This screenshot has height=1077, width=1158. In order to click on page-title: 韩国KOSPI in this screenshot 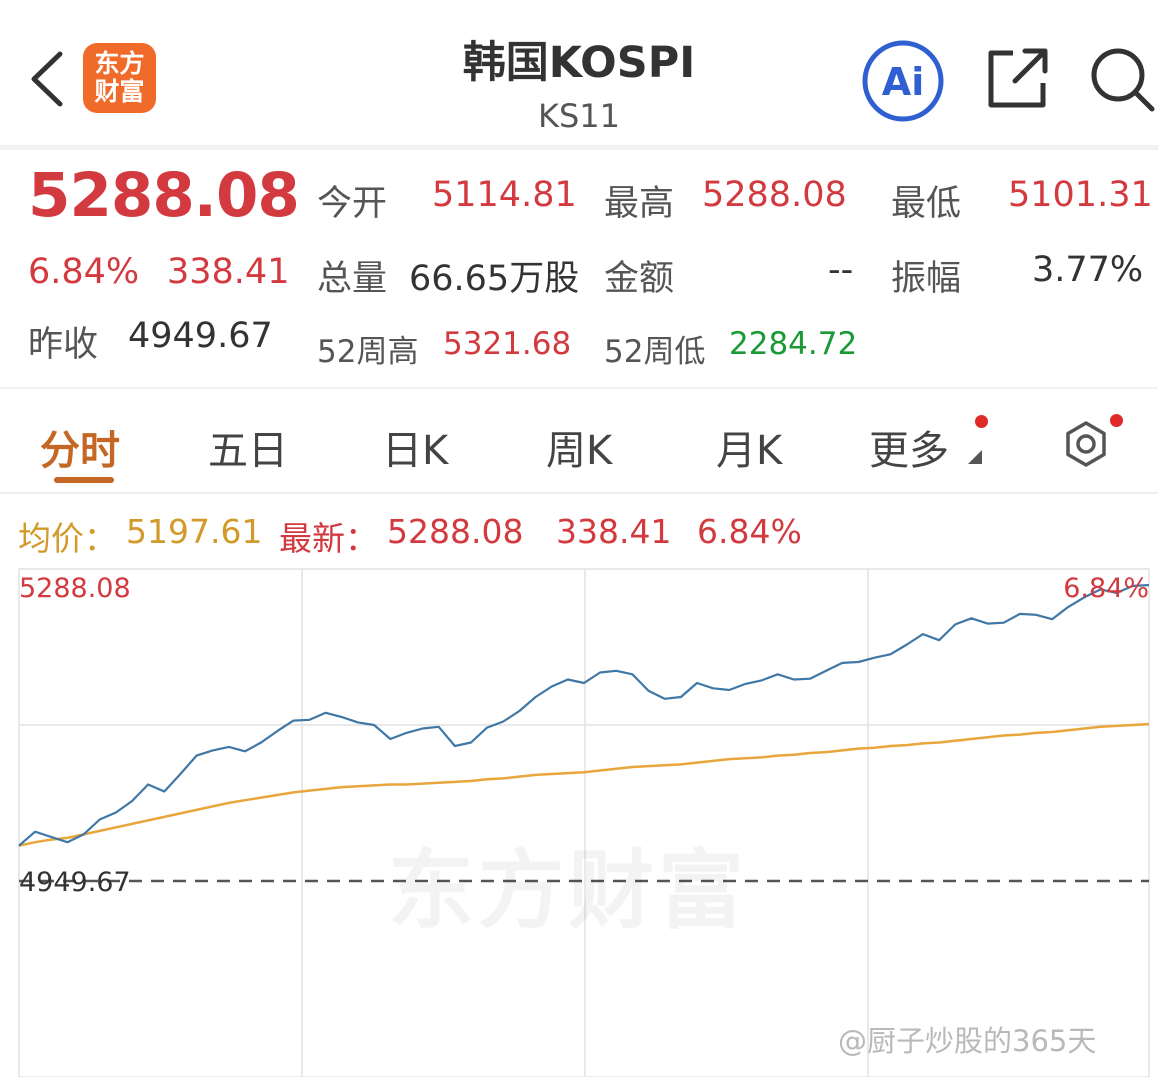, I will do `click(579, 63)`.